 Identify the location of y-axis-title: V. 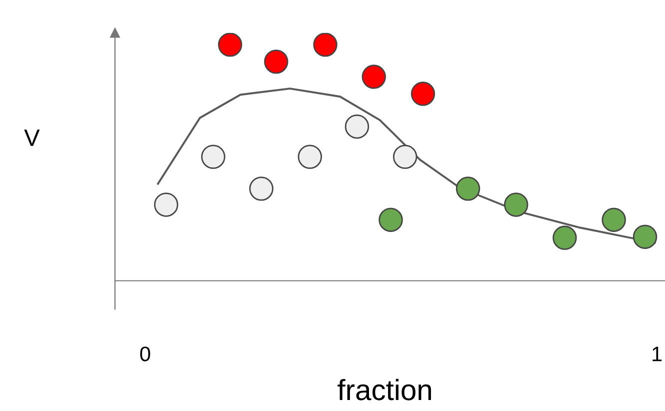
(32, 138).